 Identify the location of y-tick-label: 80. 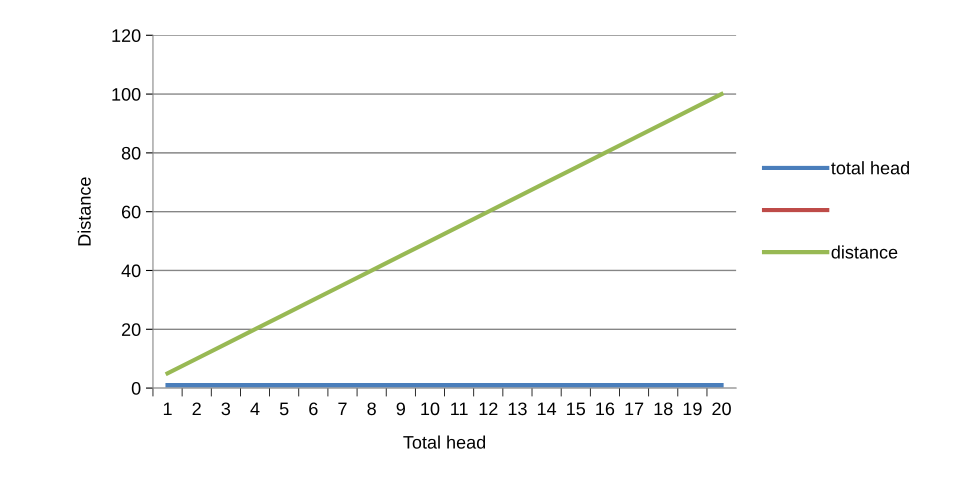
(131, 153).